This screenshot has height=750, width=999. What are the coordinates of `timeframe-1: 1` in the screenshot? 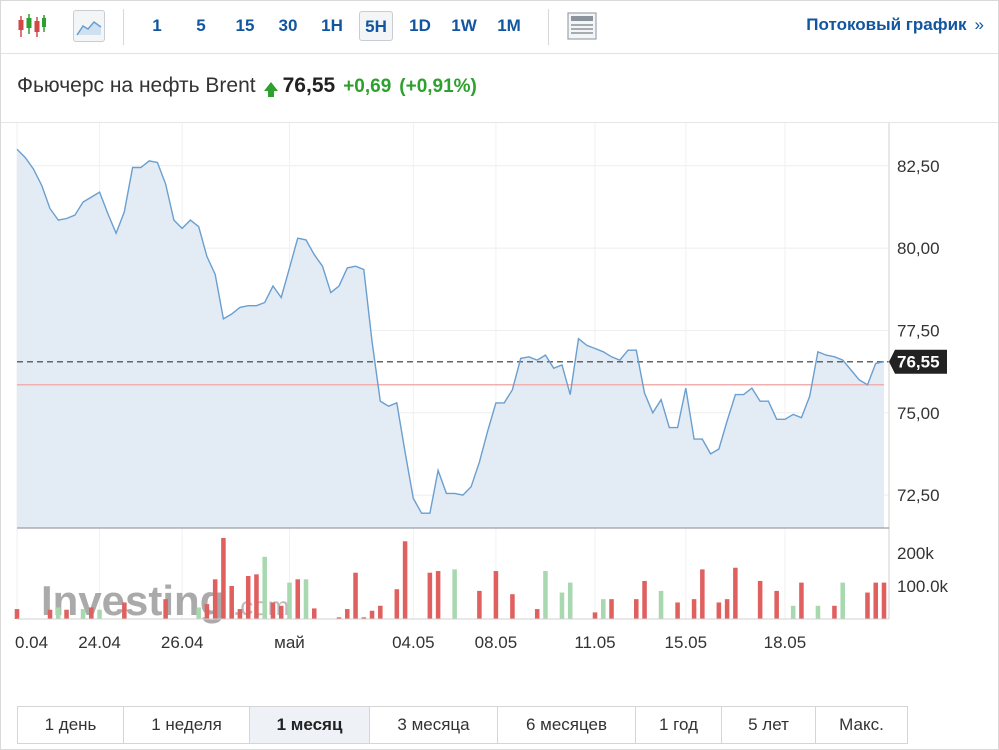 It's located at (157, 25).